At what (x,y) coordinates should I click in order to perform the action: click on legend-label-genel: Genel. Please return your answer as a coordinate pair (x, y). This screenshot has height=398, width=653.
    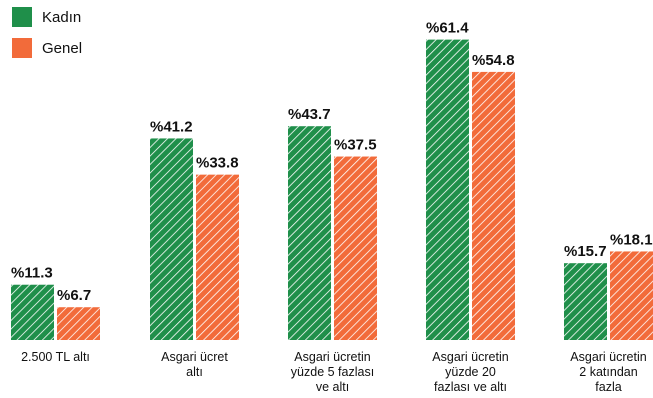
    Looking at the image, I should click on (62, 48).